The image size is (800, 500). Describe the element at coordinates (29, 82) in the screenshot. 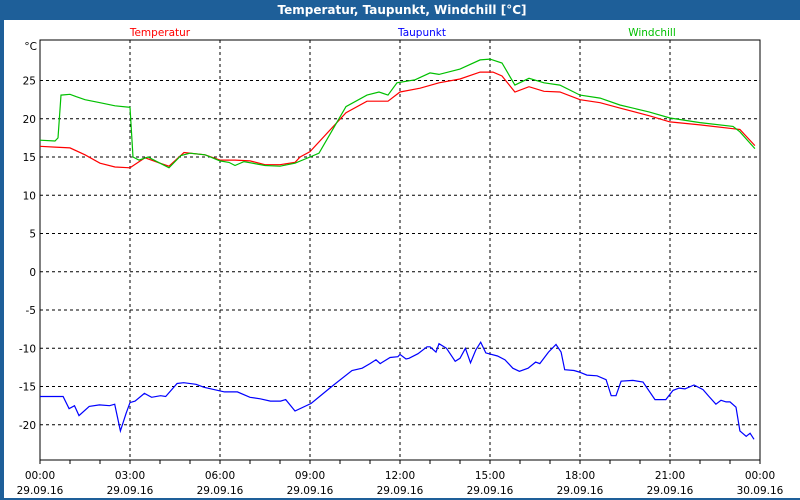

I see `y-tick-label: 25` at that location.